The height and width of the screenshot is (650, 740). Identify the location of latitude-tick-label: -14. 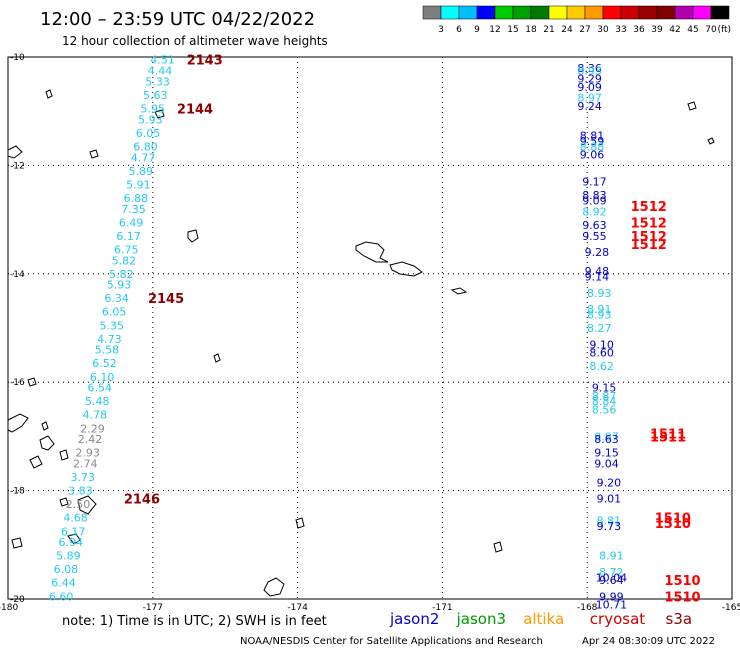
(17, 275).